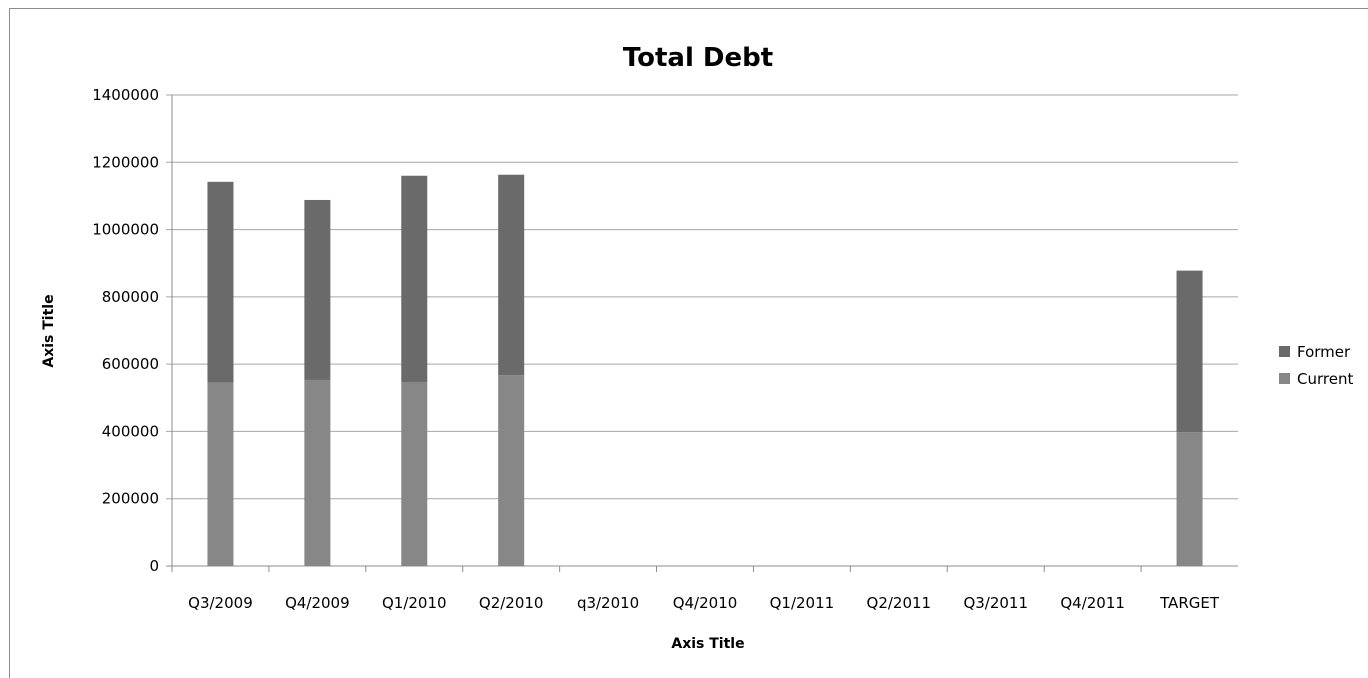 This screenshot has width=1368, height=678. What do you see at coordinates (1324, 352) in the screenshot?
I see `legend-label-former: Former` at bounding box center [1324, 352].